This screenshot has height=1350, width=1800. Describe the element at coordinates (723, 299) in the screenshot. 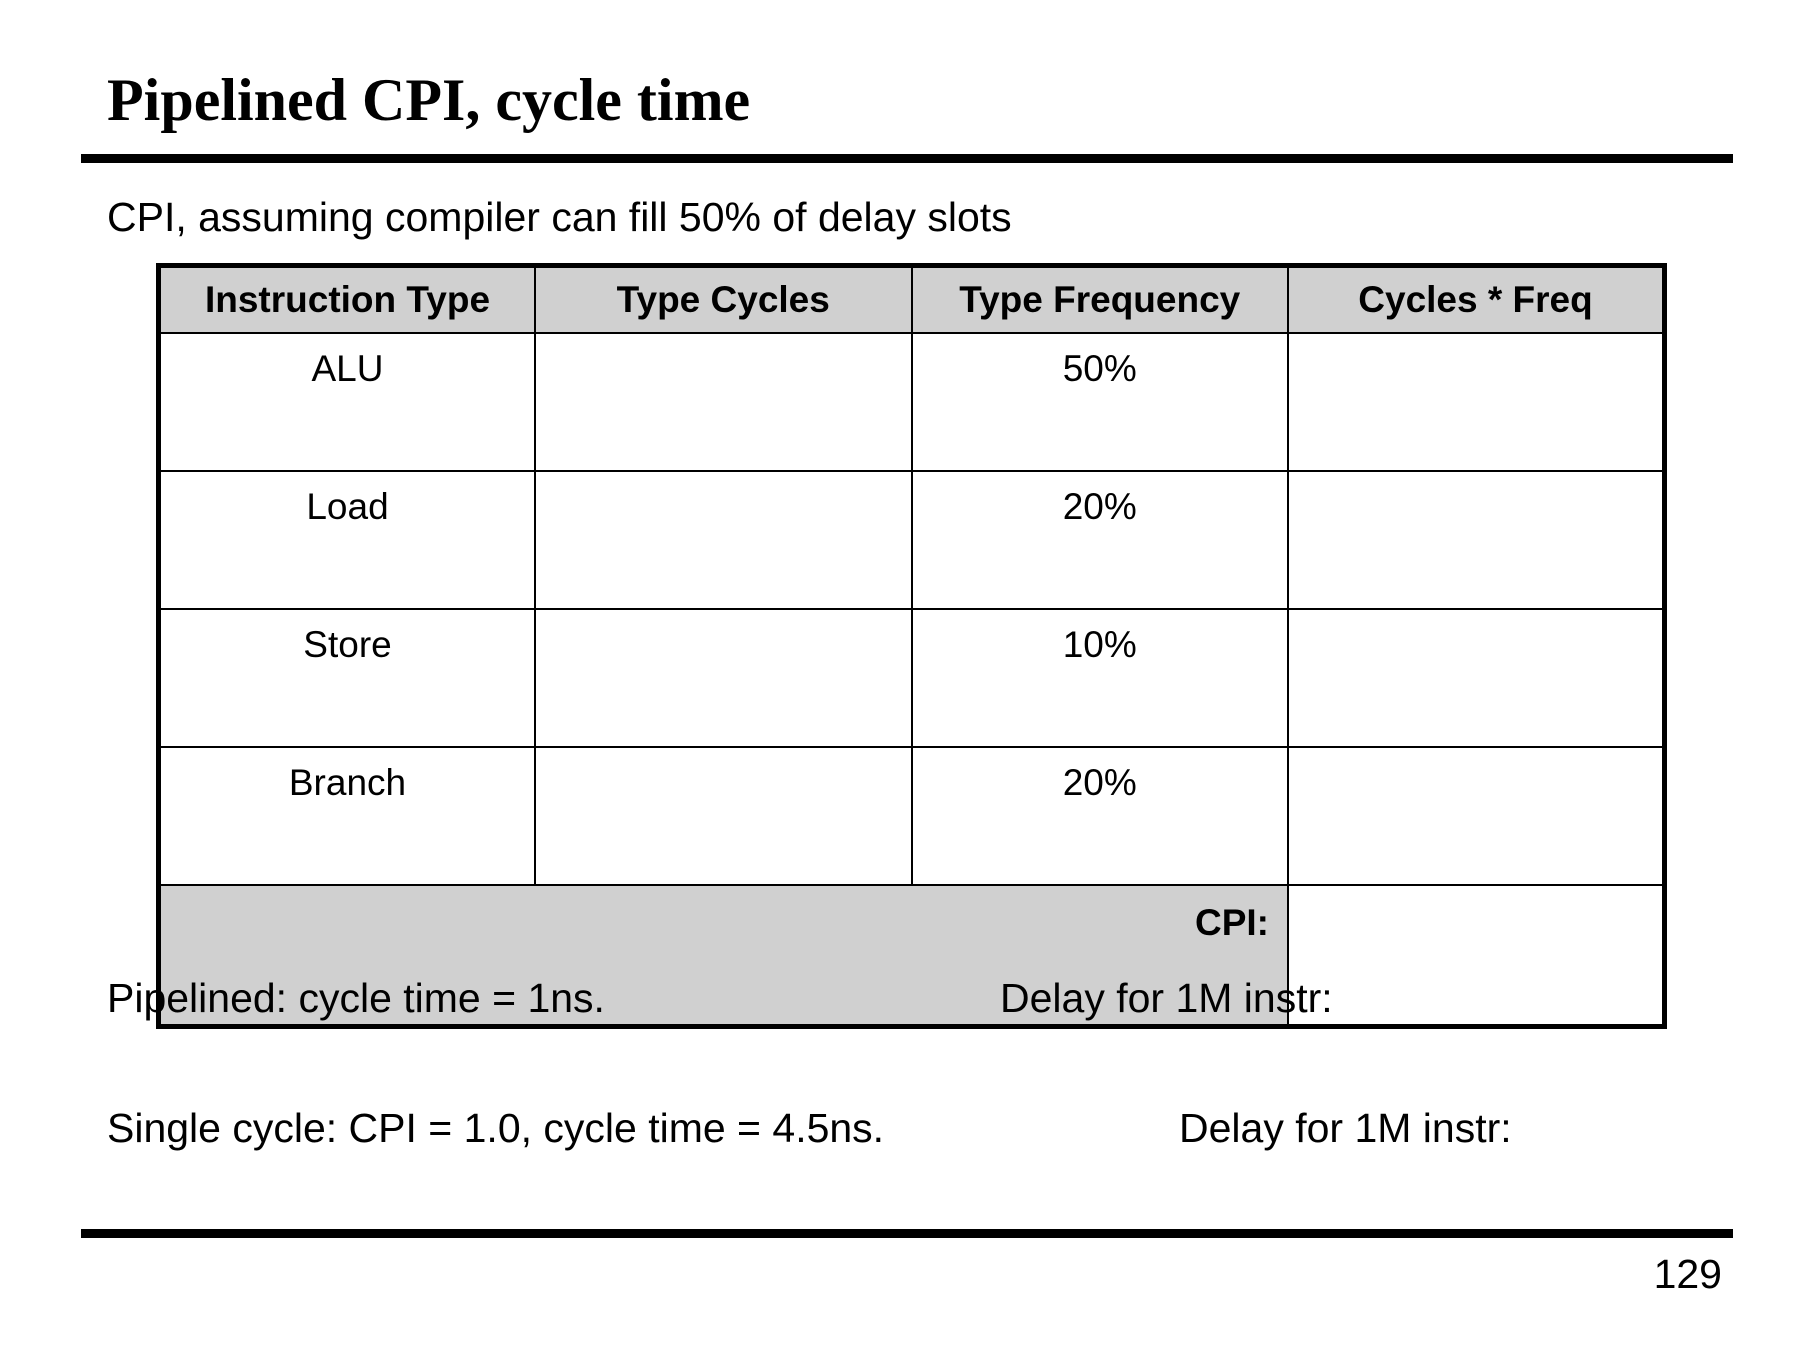

I see `header-type-cycles: Type Cycles` at that location.